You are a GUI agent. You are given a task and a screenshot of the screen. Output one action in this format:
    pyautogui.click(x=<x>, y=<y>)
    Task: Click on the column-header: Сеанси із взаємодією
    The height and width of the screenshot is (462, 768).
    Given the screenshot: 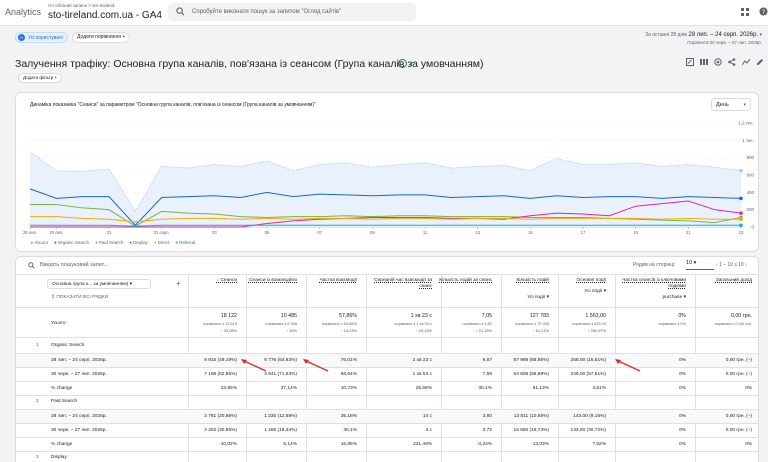 What is the action you would take?
    pyautogui.click(x=262, y=281)
    